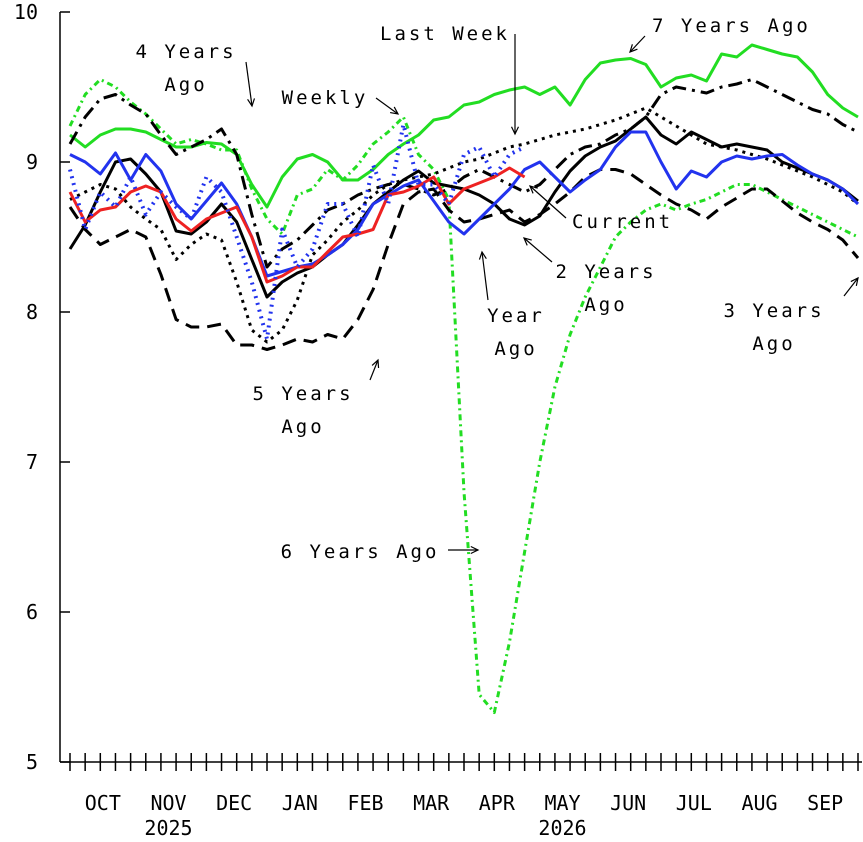  Describe the element at coordinates (32, 762) in the screenshot. I see `y-tick-label: 5` at that location.